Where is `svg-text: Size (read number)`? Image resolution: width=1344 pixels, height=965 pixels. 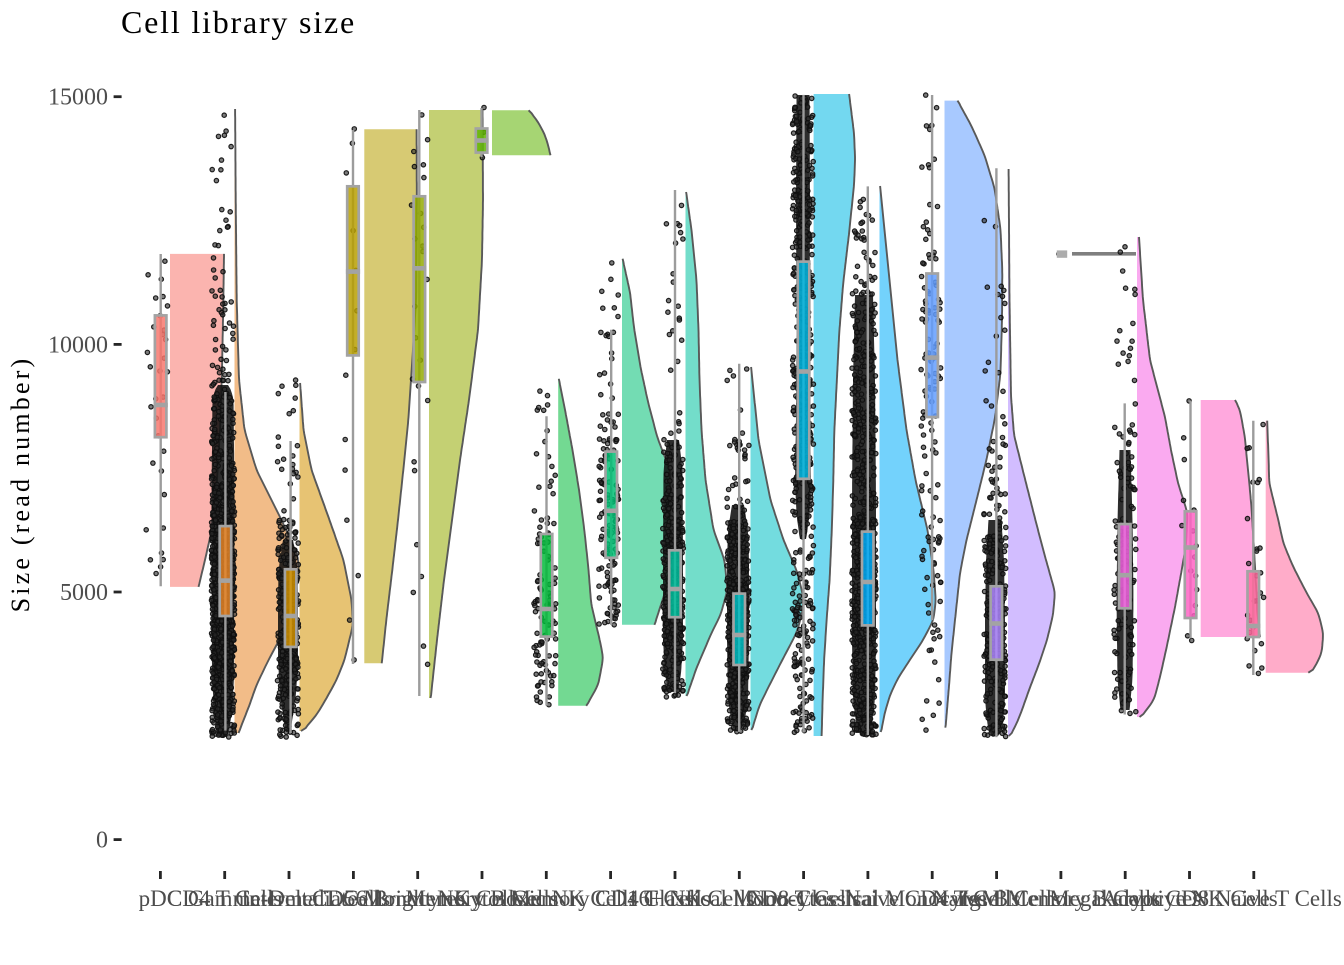
svg-text: Size (read number) is located at coordinates (20, 484).